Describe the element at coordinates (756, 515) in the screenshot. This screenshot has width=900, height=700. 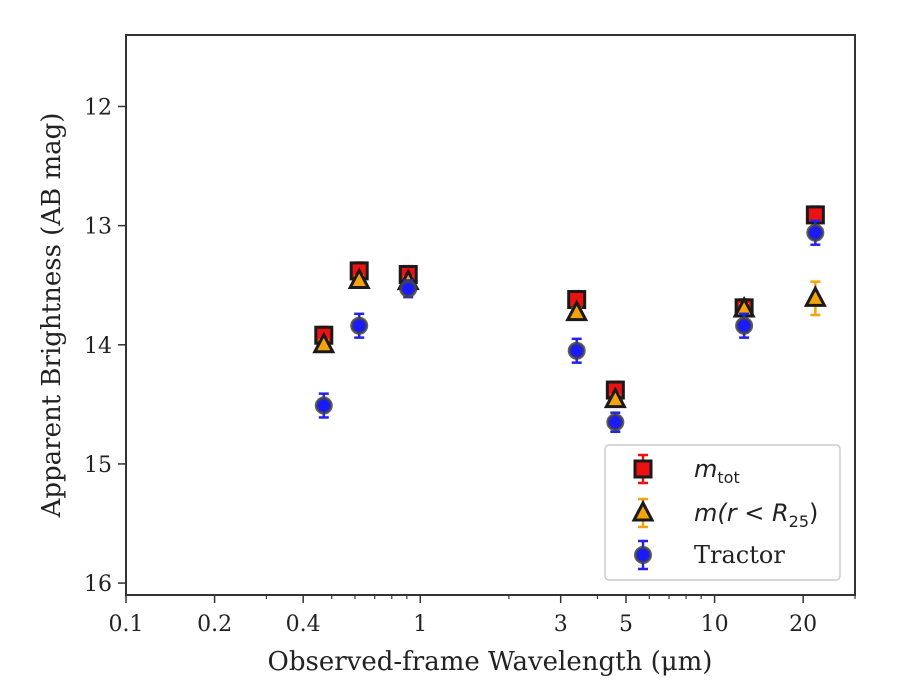
I see `legend-label-m-r25: m(r < R25)` at that location.